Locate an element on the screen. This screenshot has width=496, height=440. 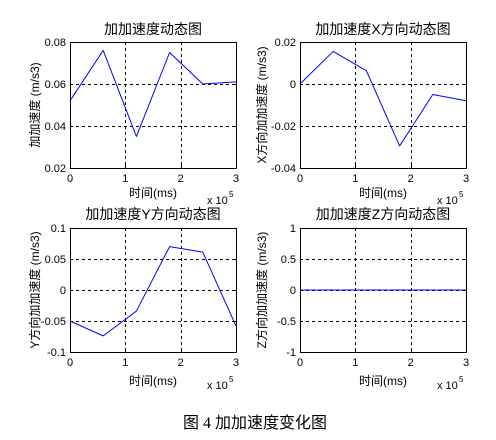
chart-title: 加加速度X方向动态图 is located at coordinates (382, 29).